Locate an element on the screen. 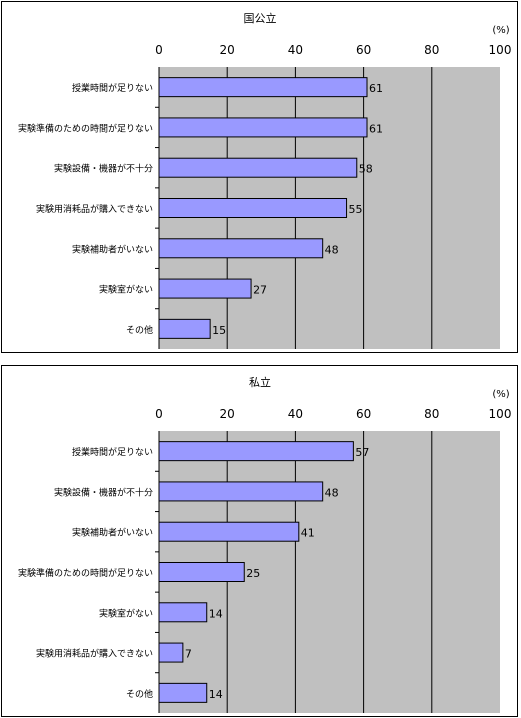 This screenshot has width=521, height=718. data-label: 7 is located at coordinates (188, 654).